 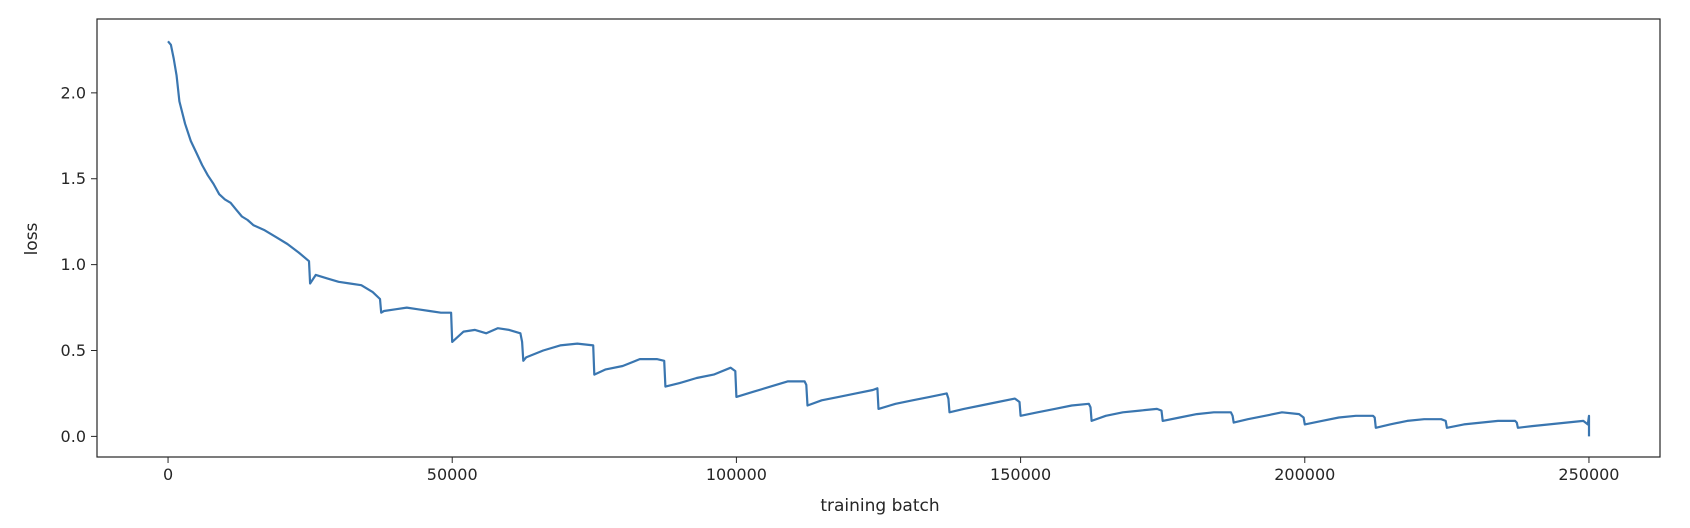 I want to click on x-axis-label: training batch, so click(x=879, y=506).